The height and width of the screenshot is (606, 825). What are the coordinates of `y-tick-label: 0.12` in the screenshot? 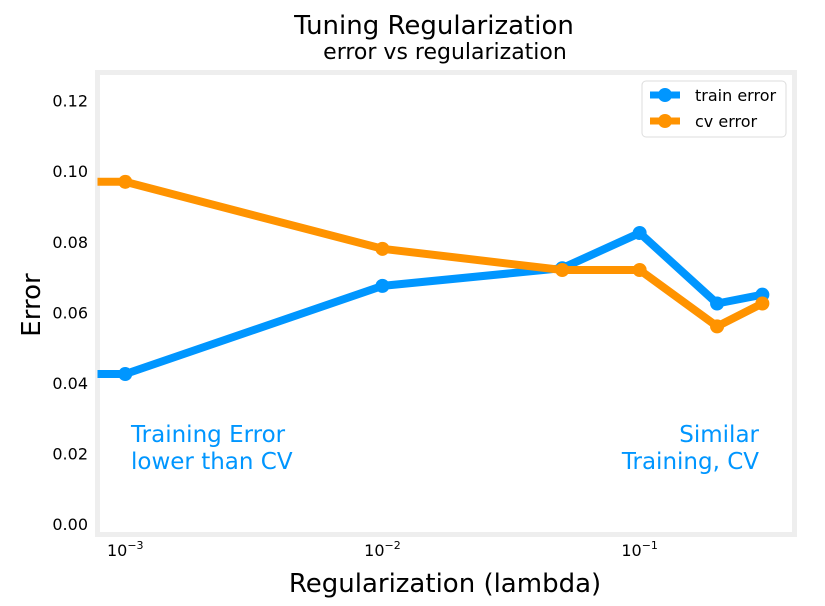 It's located at (70, 101).